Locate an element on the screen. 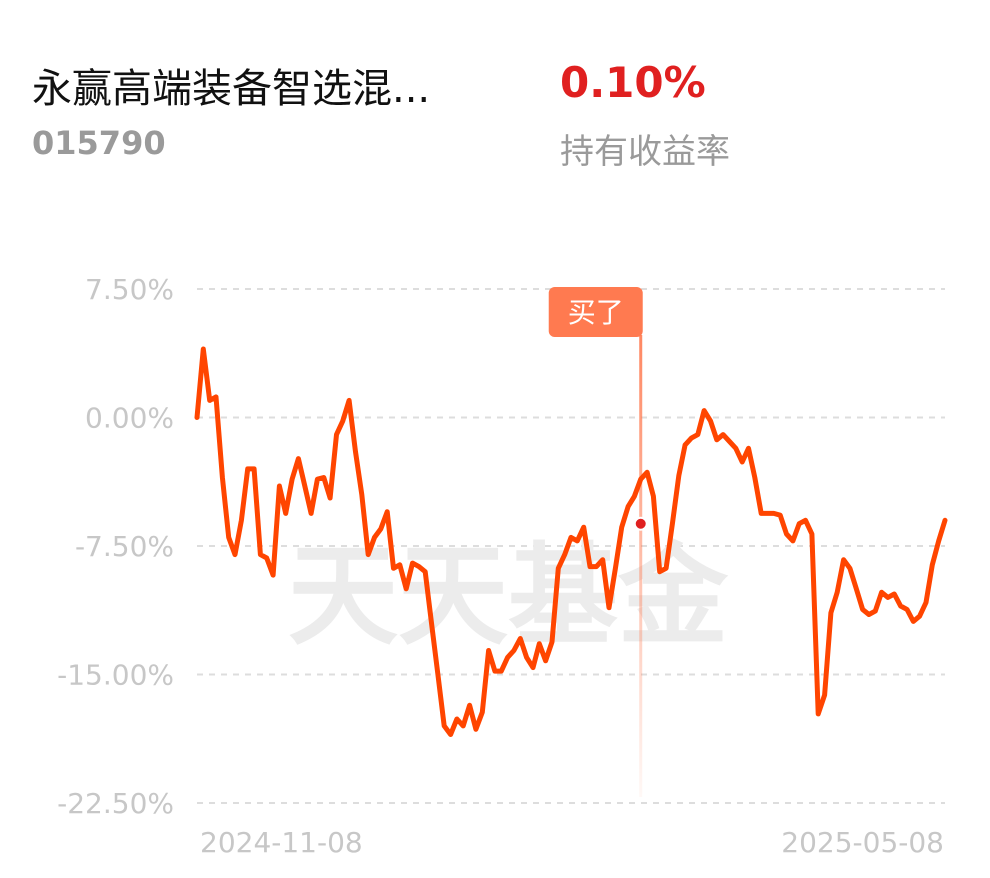 The image size is (990, 878). buy-marker-badge is located at coordinates (595, 312).